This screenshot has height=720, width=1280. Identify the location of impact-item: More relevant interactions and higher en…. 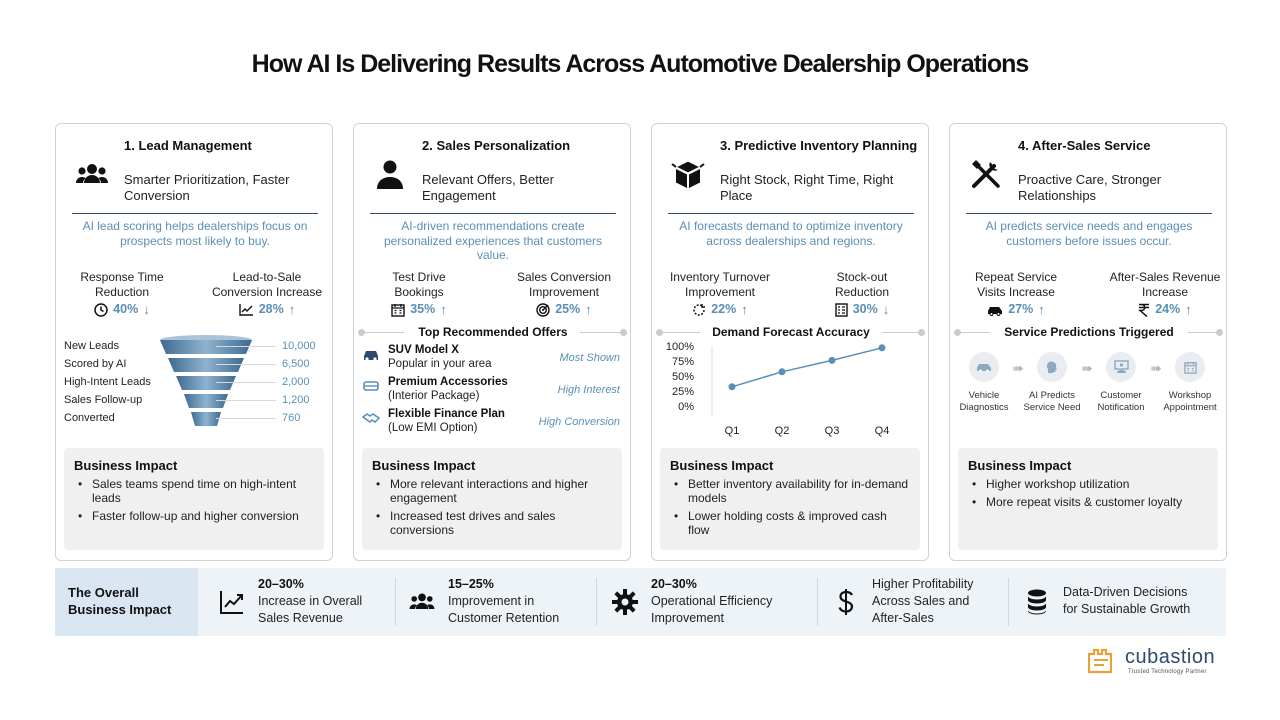
(492, 491).